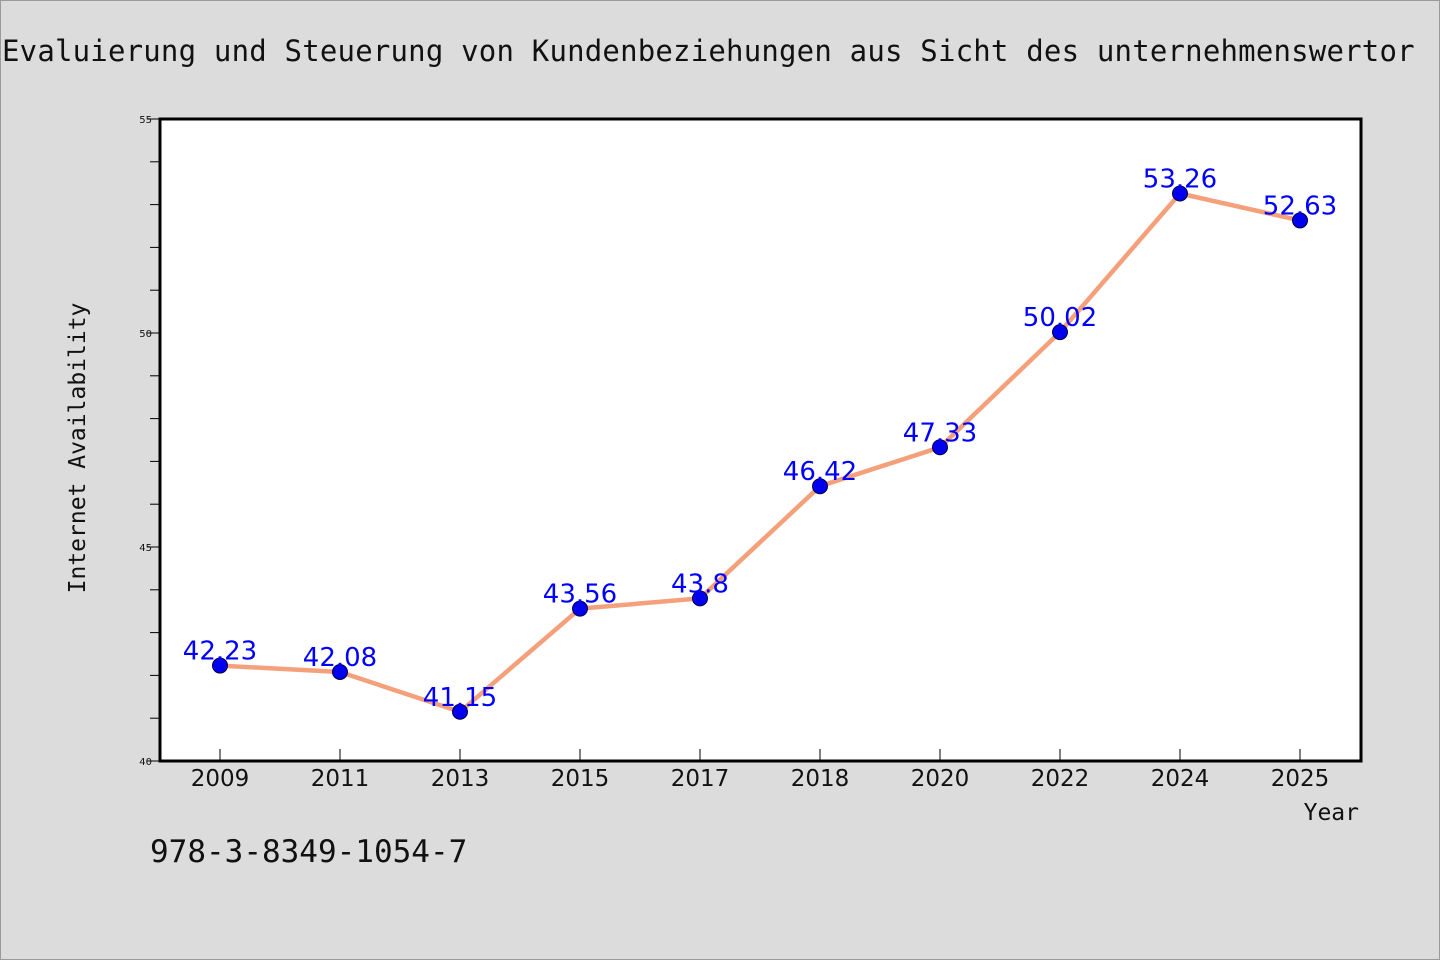 This screenshot has width=1440, height=960. I want to click on data-label: 42.23, so click(220, 652).